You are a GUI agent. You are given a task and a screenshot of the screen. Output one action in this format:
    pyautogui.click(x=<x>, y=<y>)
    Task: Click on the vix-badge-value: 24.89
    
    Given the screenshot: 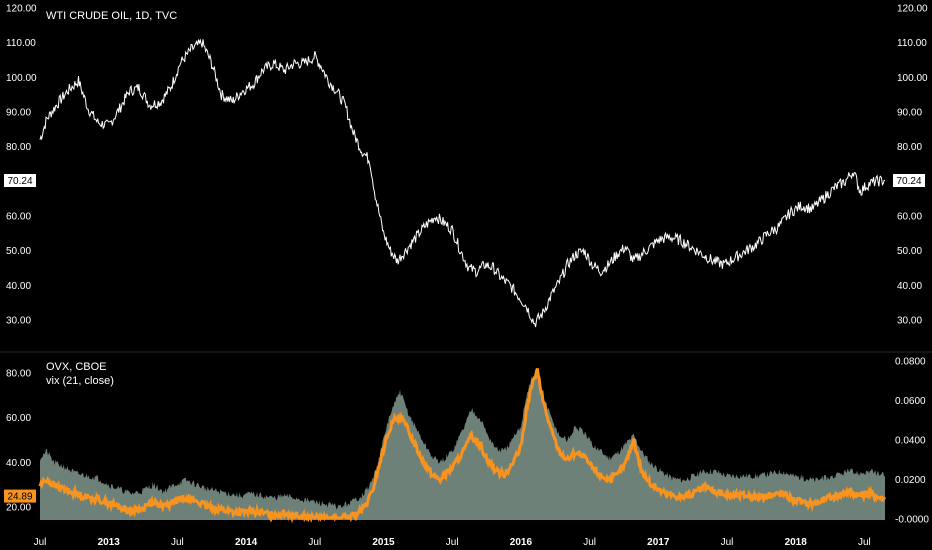 What is the action you would take?
    pyautogui.click(x=19, y=497)
    